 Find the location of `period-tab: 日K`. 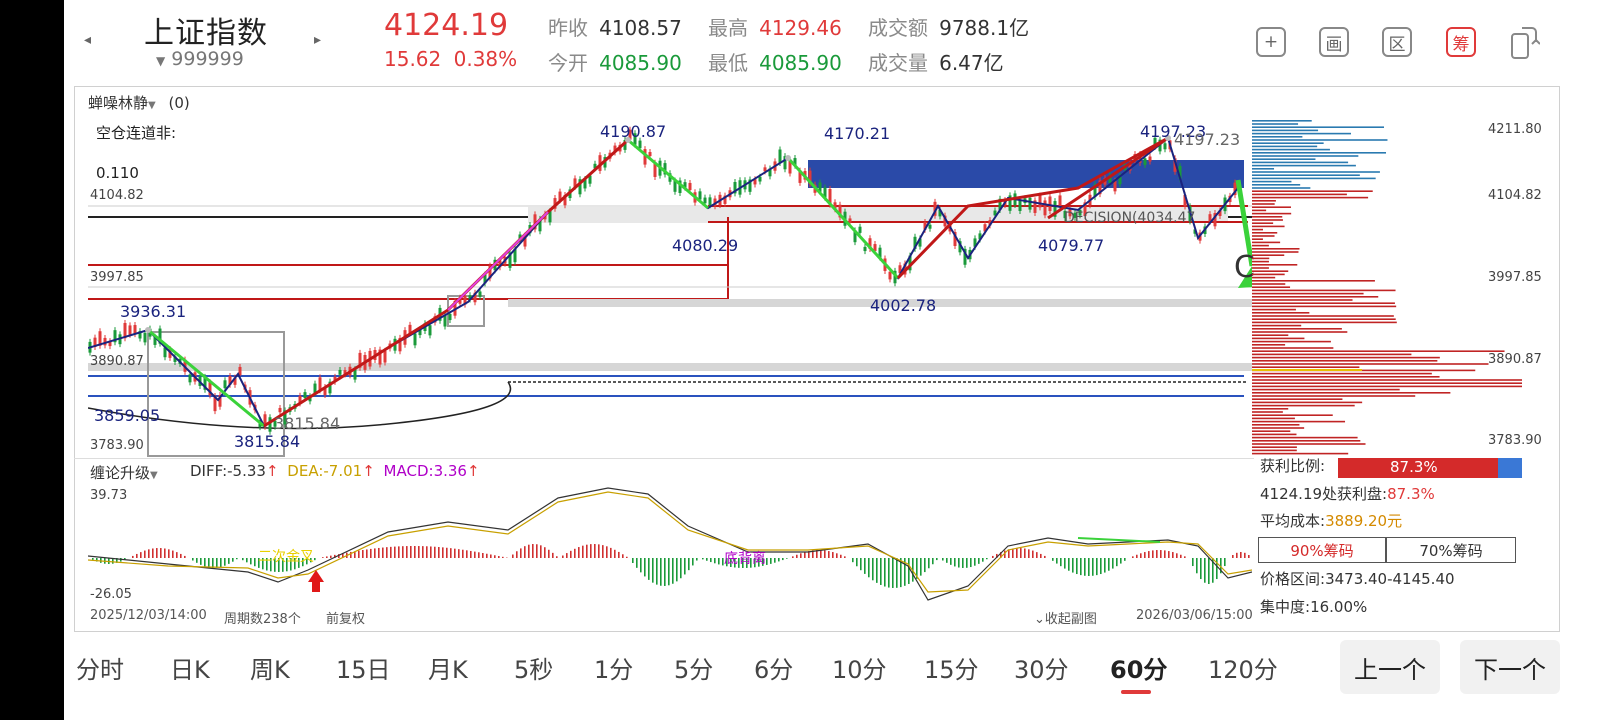

period-tab: 日K is located at coordinates (190, 670).